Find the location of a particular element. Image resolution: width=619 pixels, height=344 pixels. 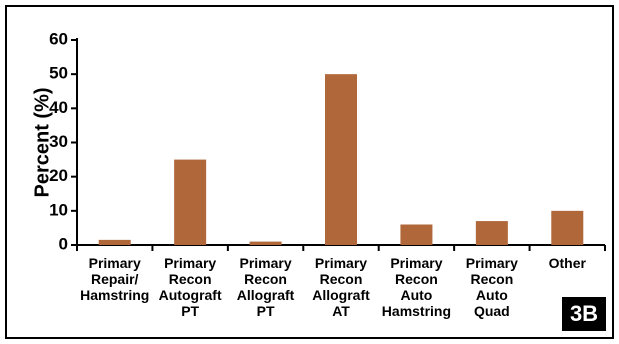

y-axis-title: Percent (%) is located at coordinates (42, 142).